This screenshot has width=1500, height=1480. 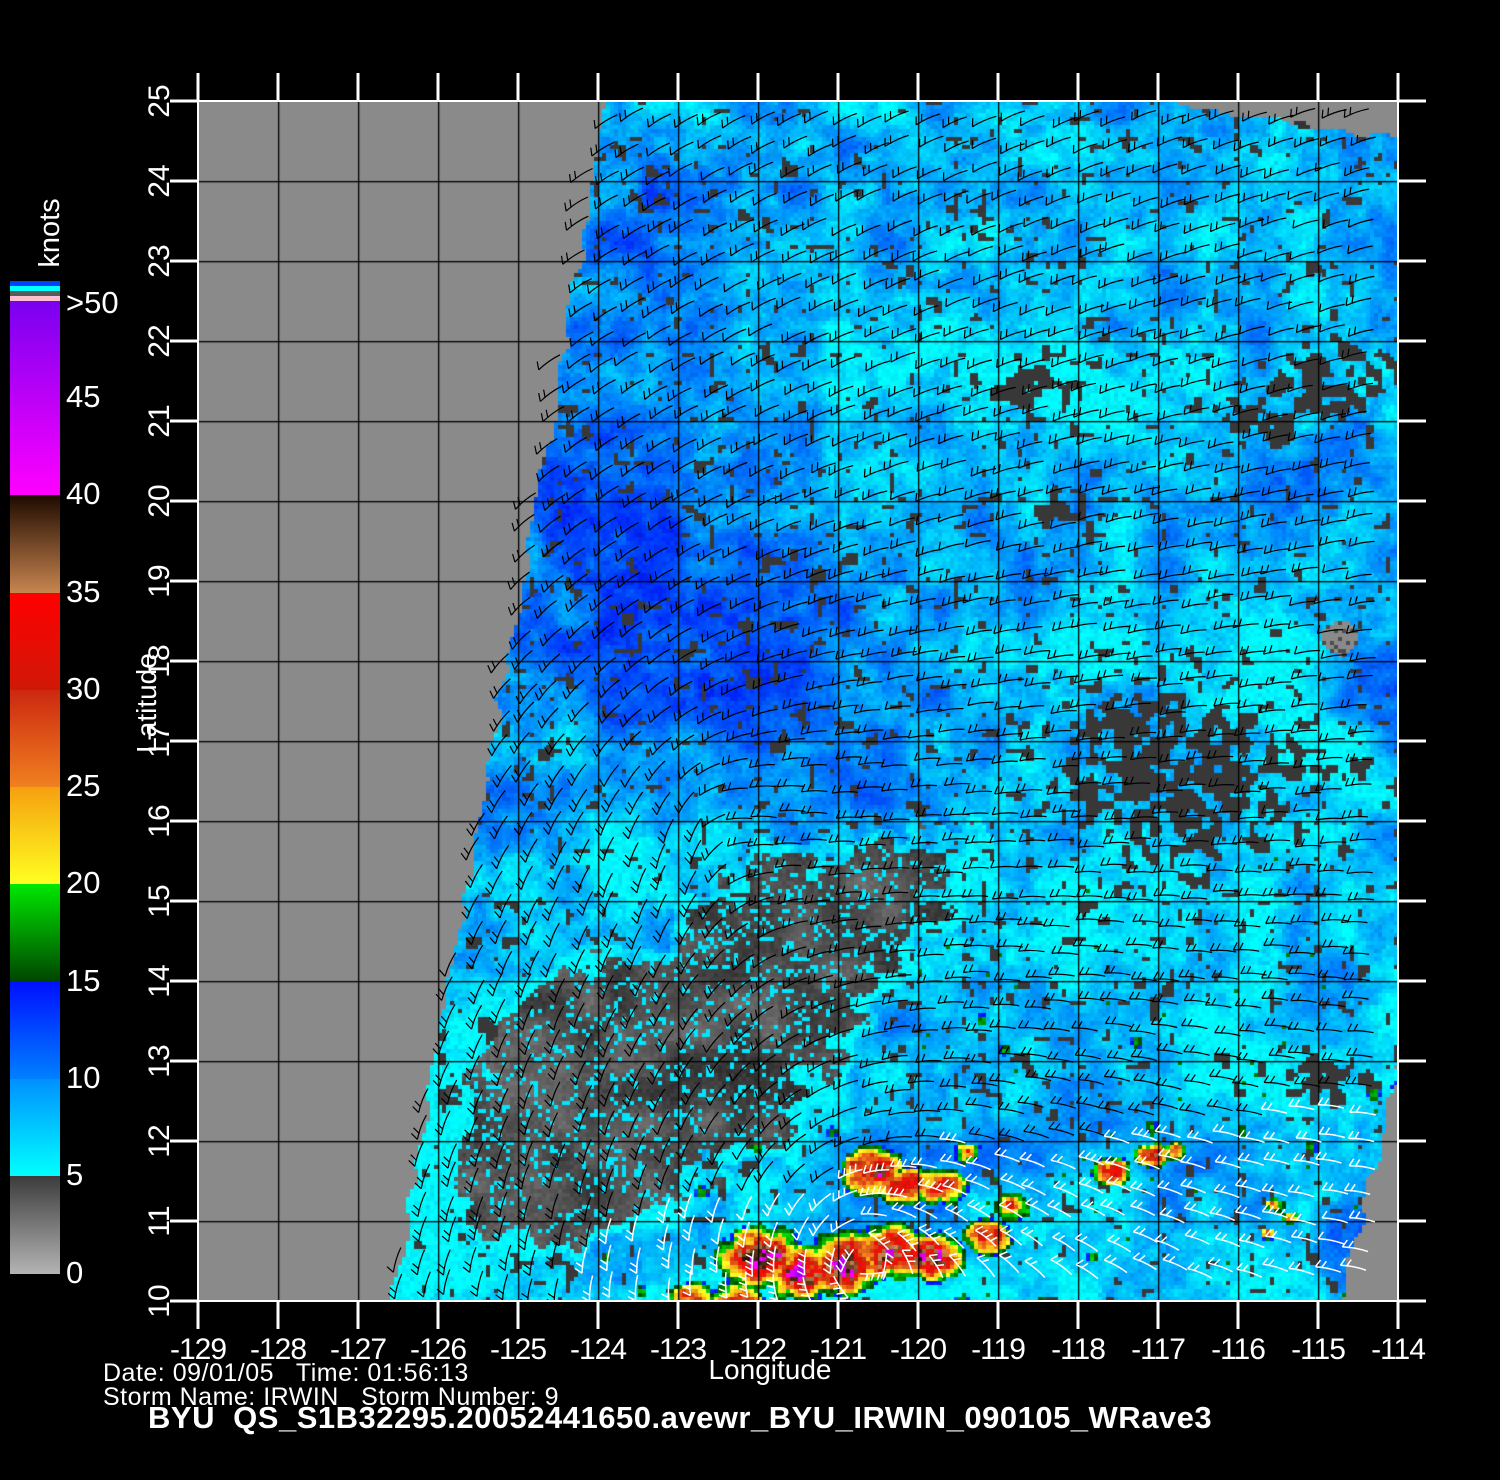 I want to click on y-tick-label: 25, so click(x=159, y=101).